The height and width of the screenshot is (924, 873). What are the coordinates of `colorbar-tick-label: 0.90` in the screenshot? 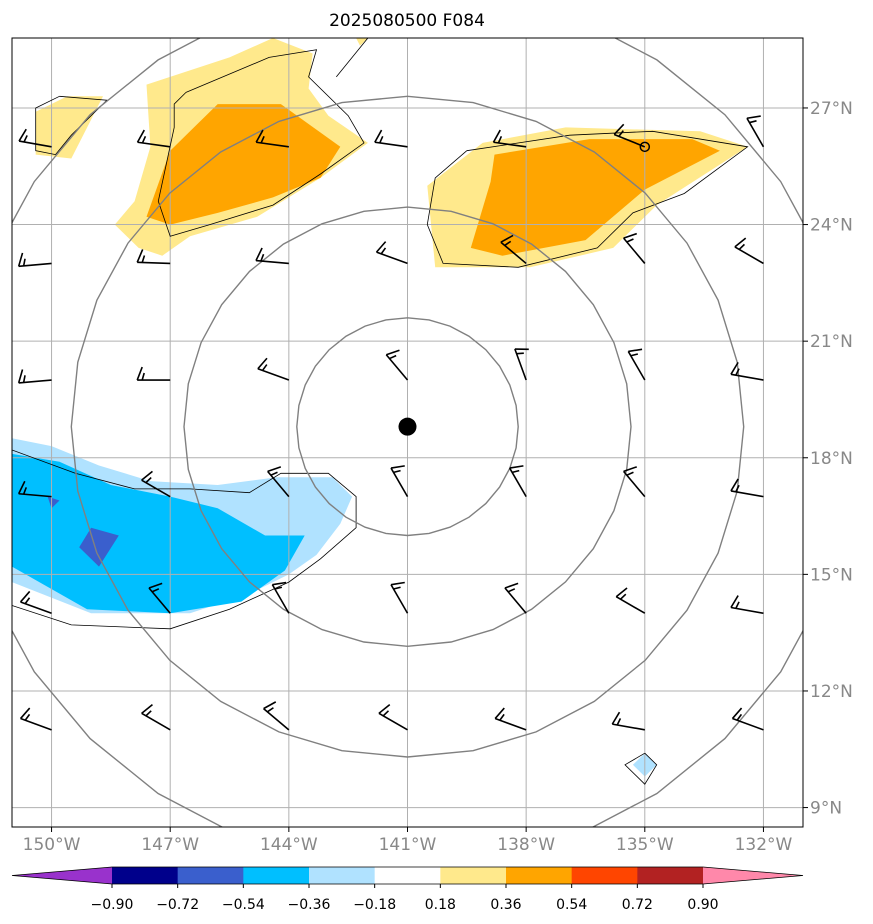 It's located at (702, 905).